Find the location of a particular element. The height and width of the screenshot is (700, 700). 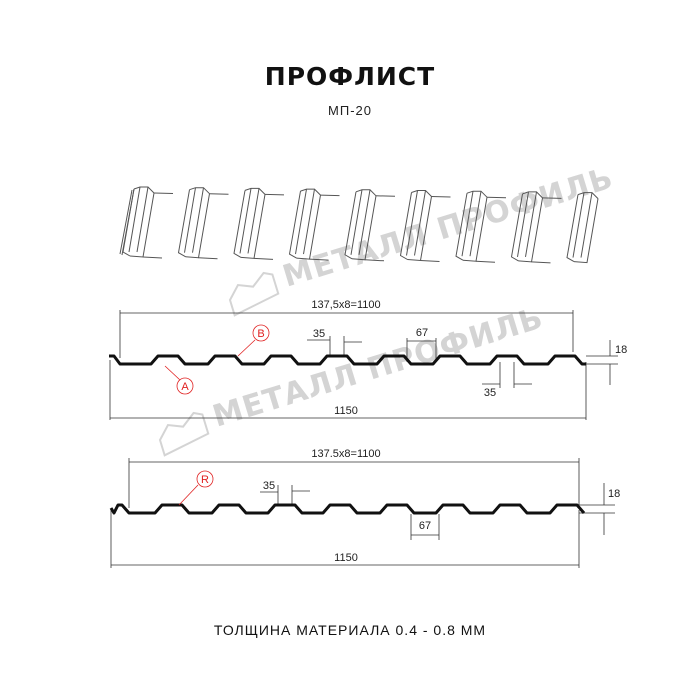

marker-b is located at coordinates (261, 333).